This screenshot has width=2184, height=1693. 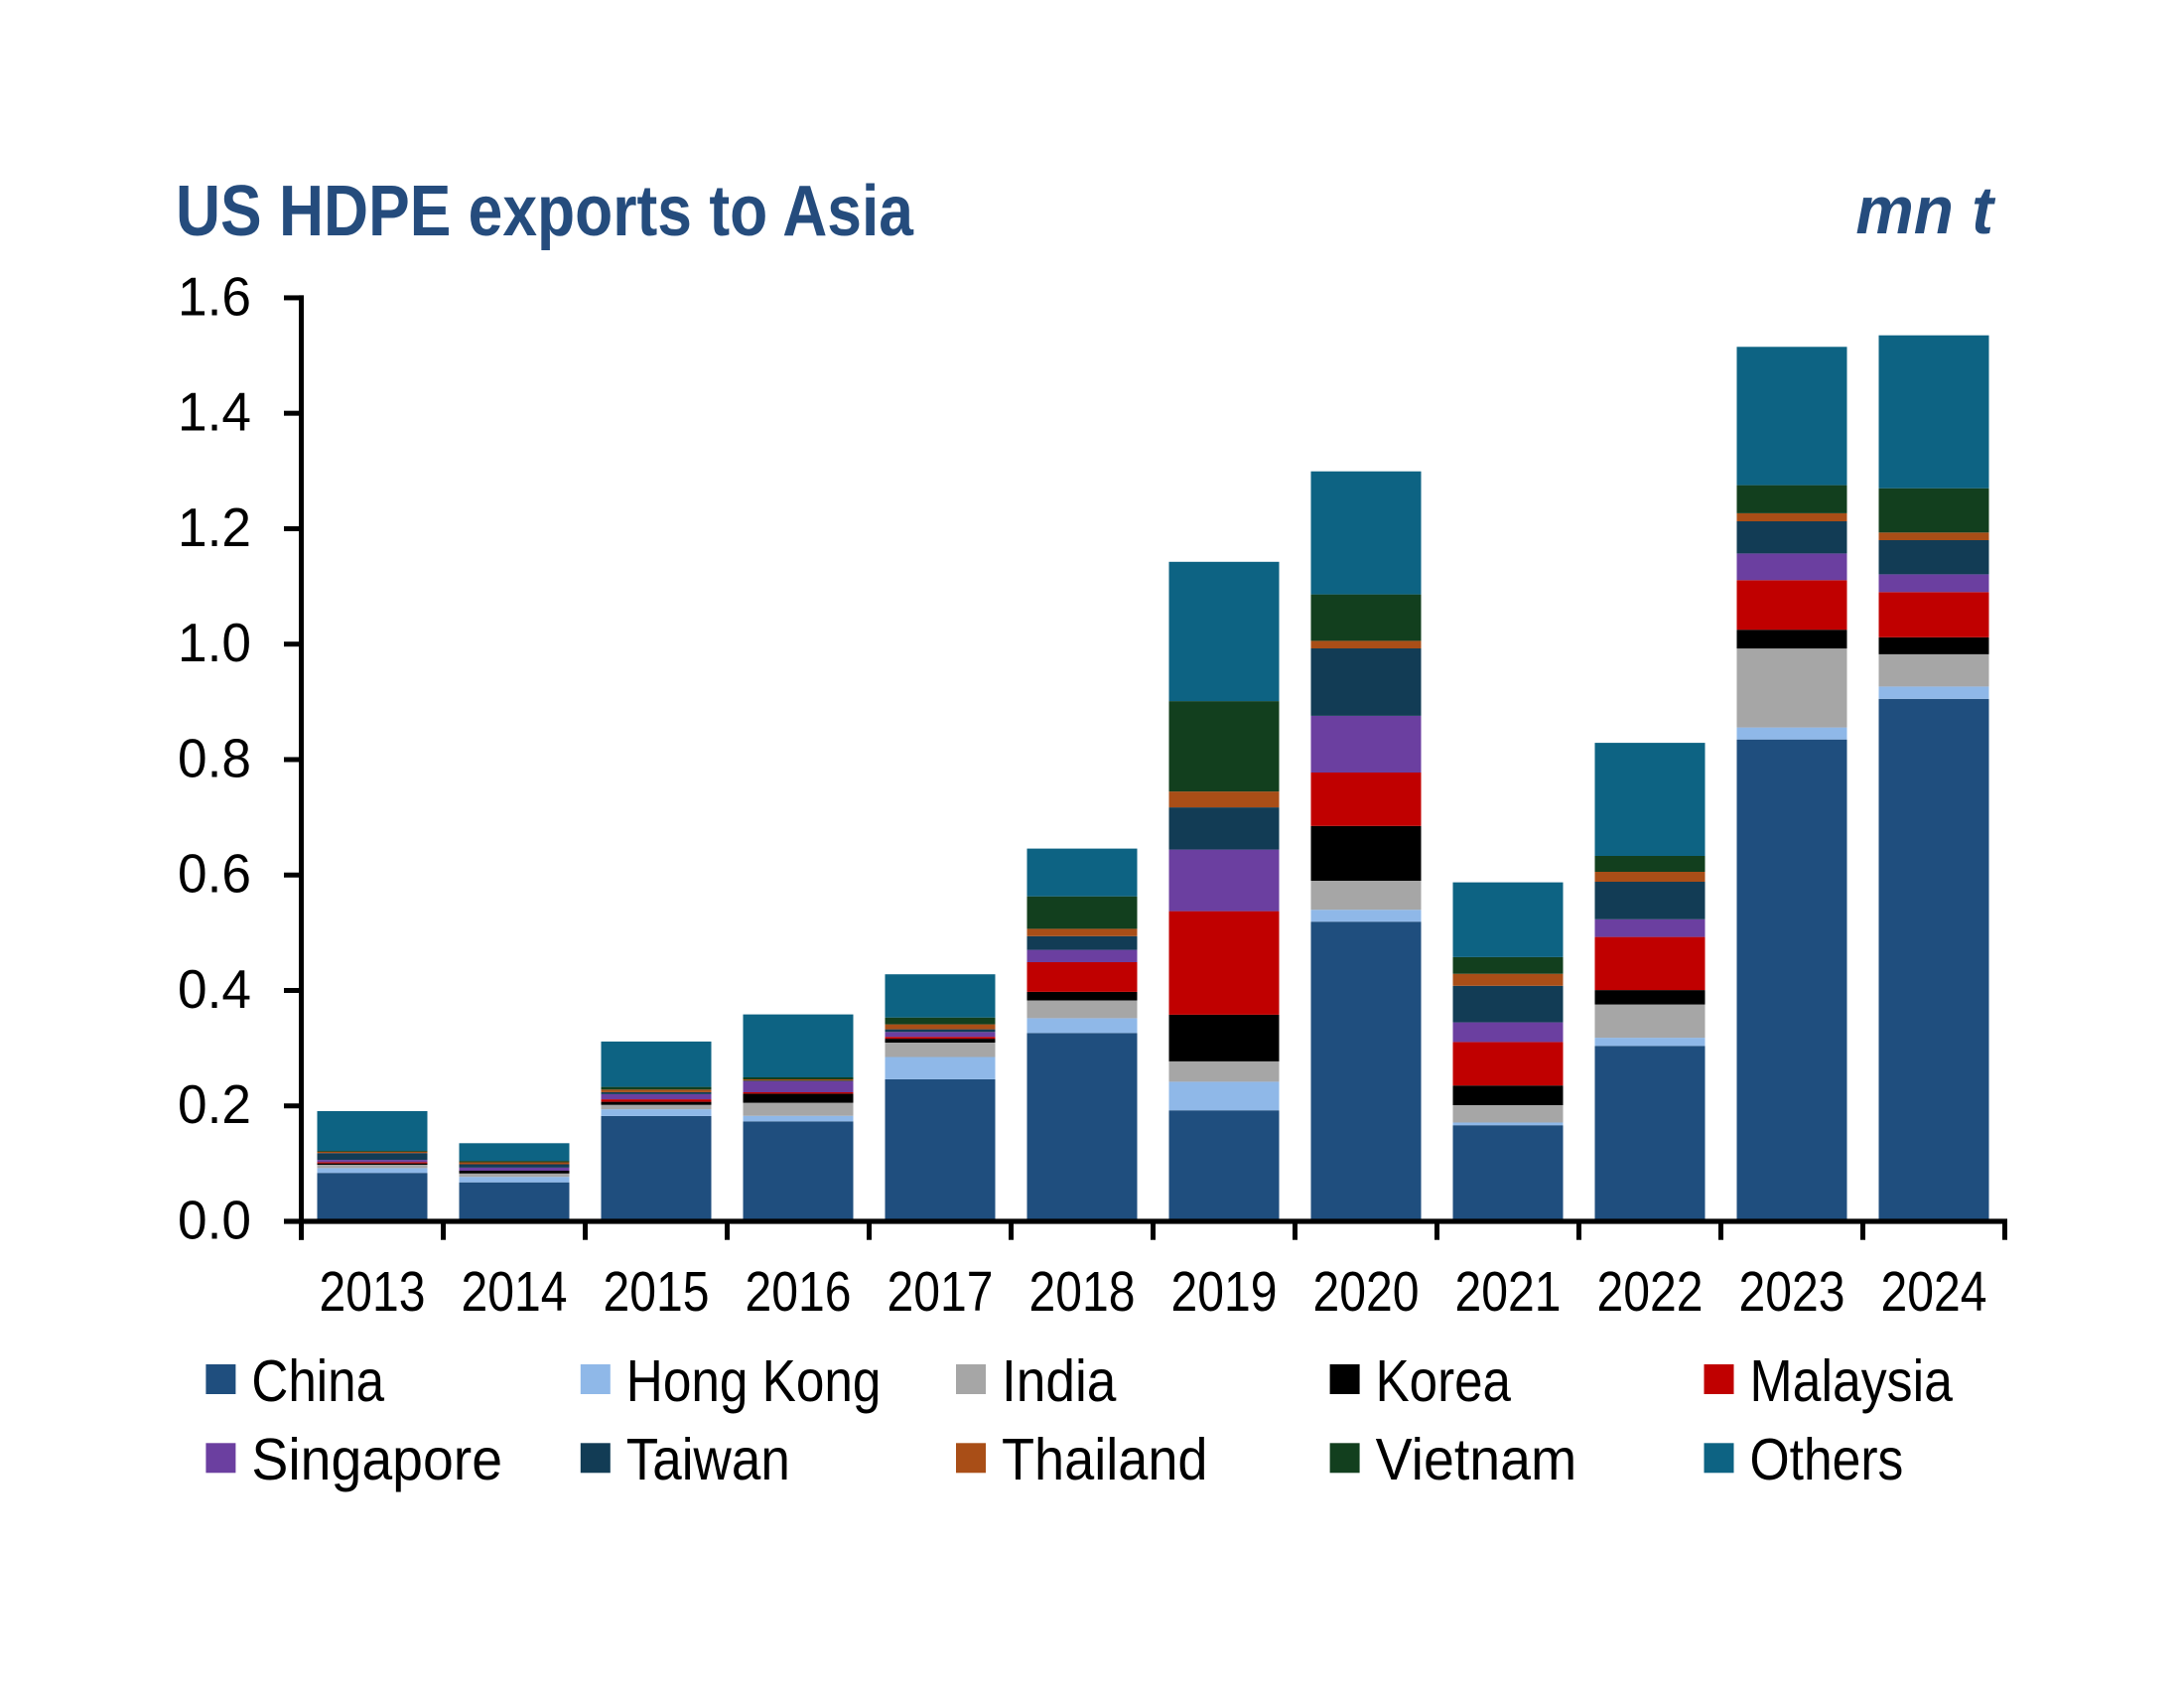 What do you see at coordinates (799, 1292) in the screenshot?
I see `svg-text: 2016` at bounding box center [799, 1292].